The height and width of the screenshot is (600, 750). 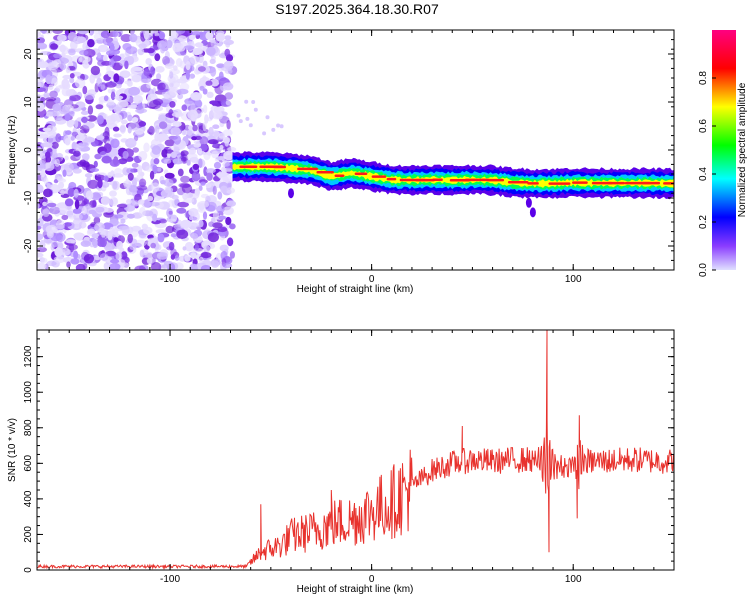 What do you see at coordinates (372, 279) in the screenshot?
I see `spectrogram-x-tick-label: 0` at bounding box center [372, 279].